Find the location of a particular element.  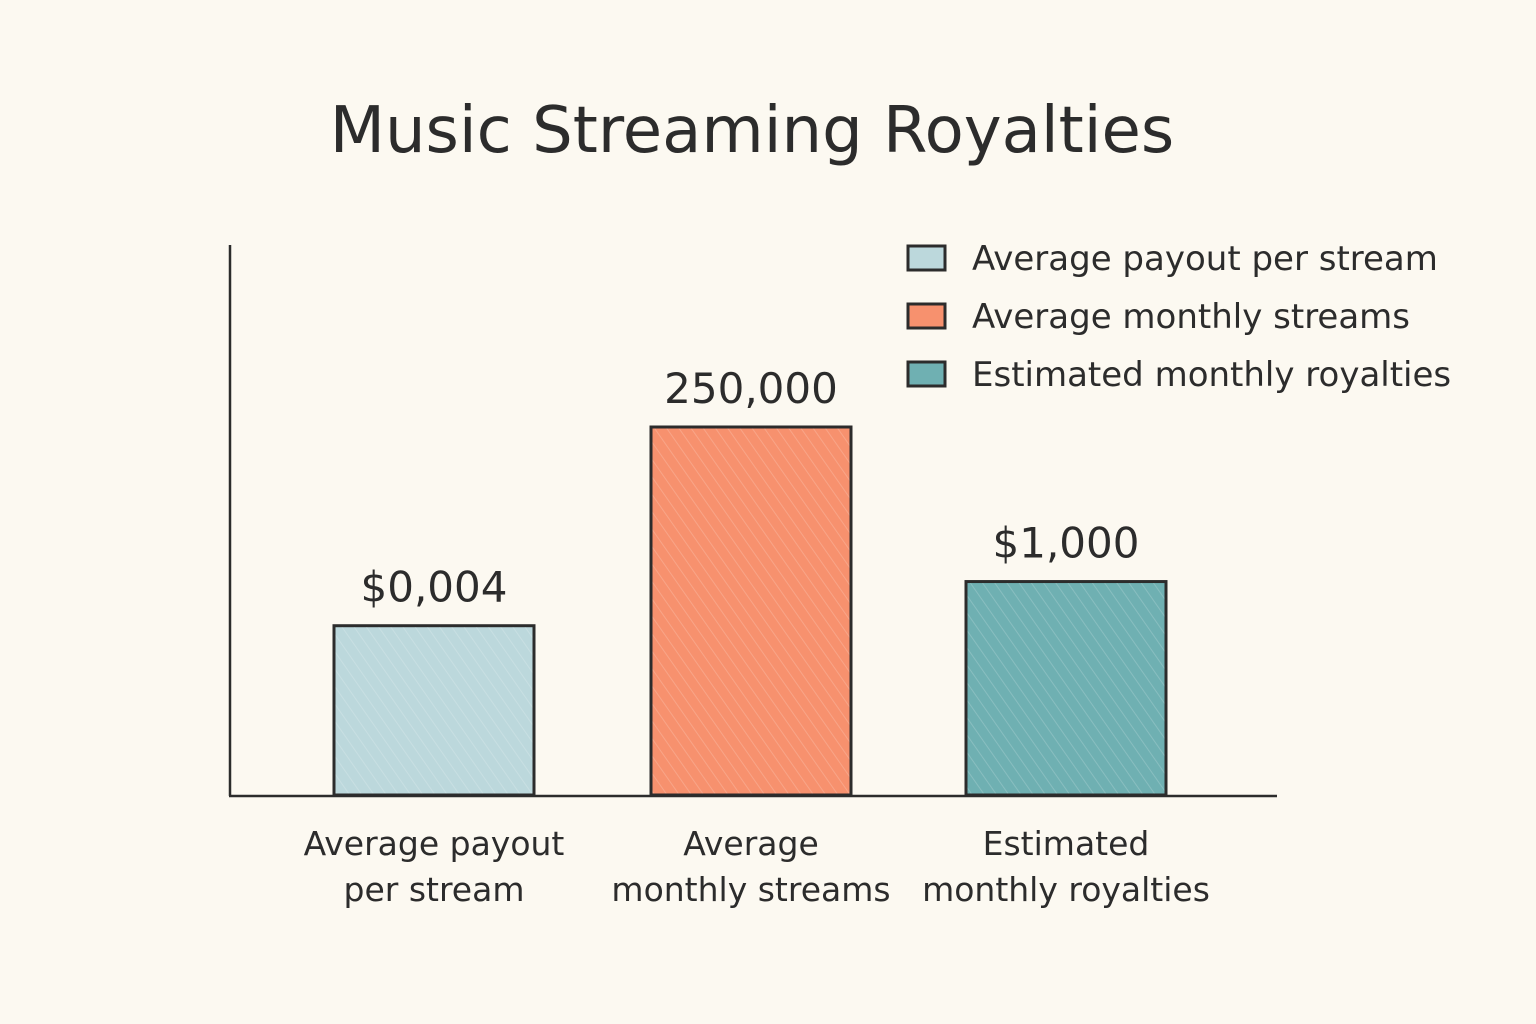

category-label-2-line-1: Average is located at coordinates (751, 843).